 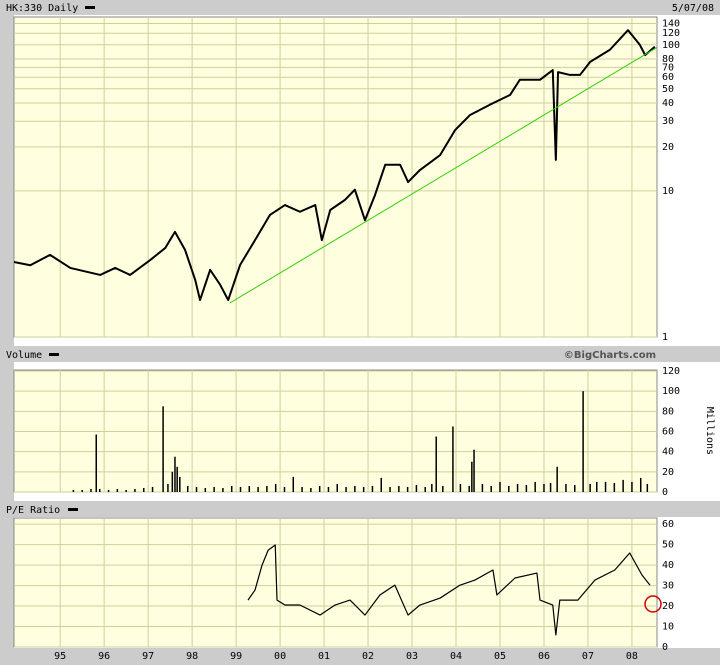 What do you see at coordinates (60, 656) in the screenshot?
I see `x-tick-label: 95` at bounding box center [60, 656].